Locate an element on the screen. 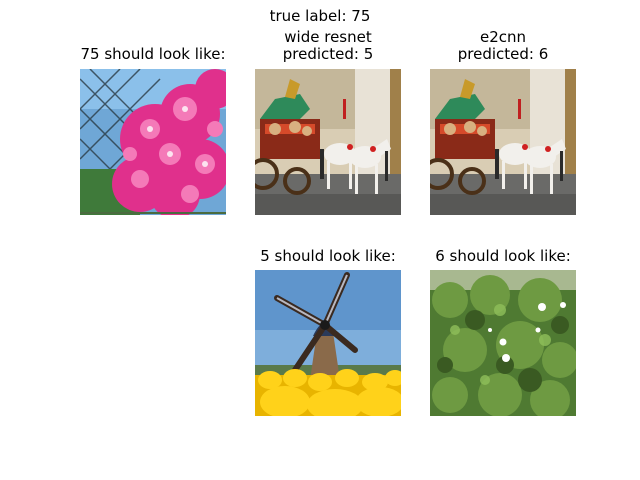  panel-e2cnn-model: e2cnn is located at coordinates (503, 37).